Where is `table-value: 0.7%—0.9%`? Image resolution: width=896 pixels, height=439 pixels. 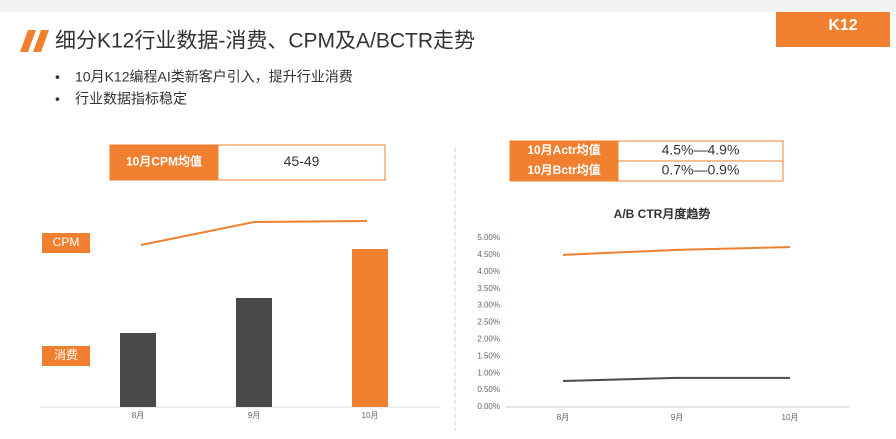 table-value: 0.7%—0.9% is located at coordinates (701, 170).